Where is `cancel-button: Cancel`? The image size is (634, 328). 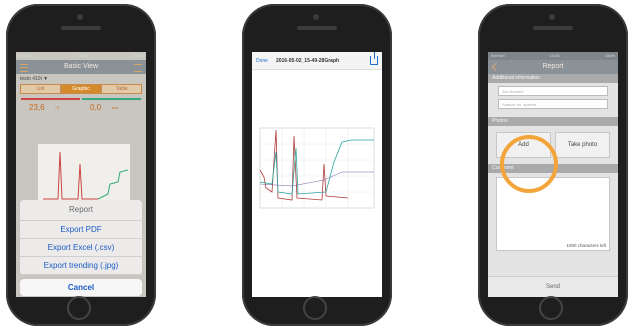 cancel-button: Cancel is located at coordinates (81, 287).